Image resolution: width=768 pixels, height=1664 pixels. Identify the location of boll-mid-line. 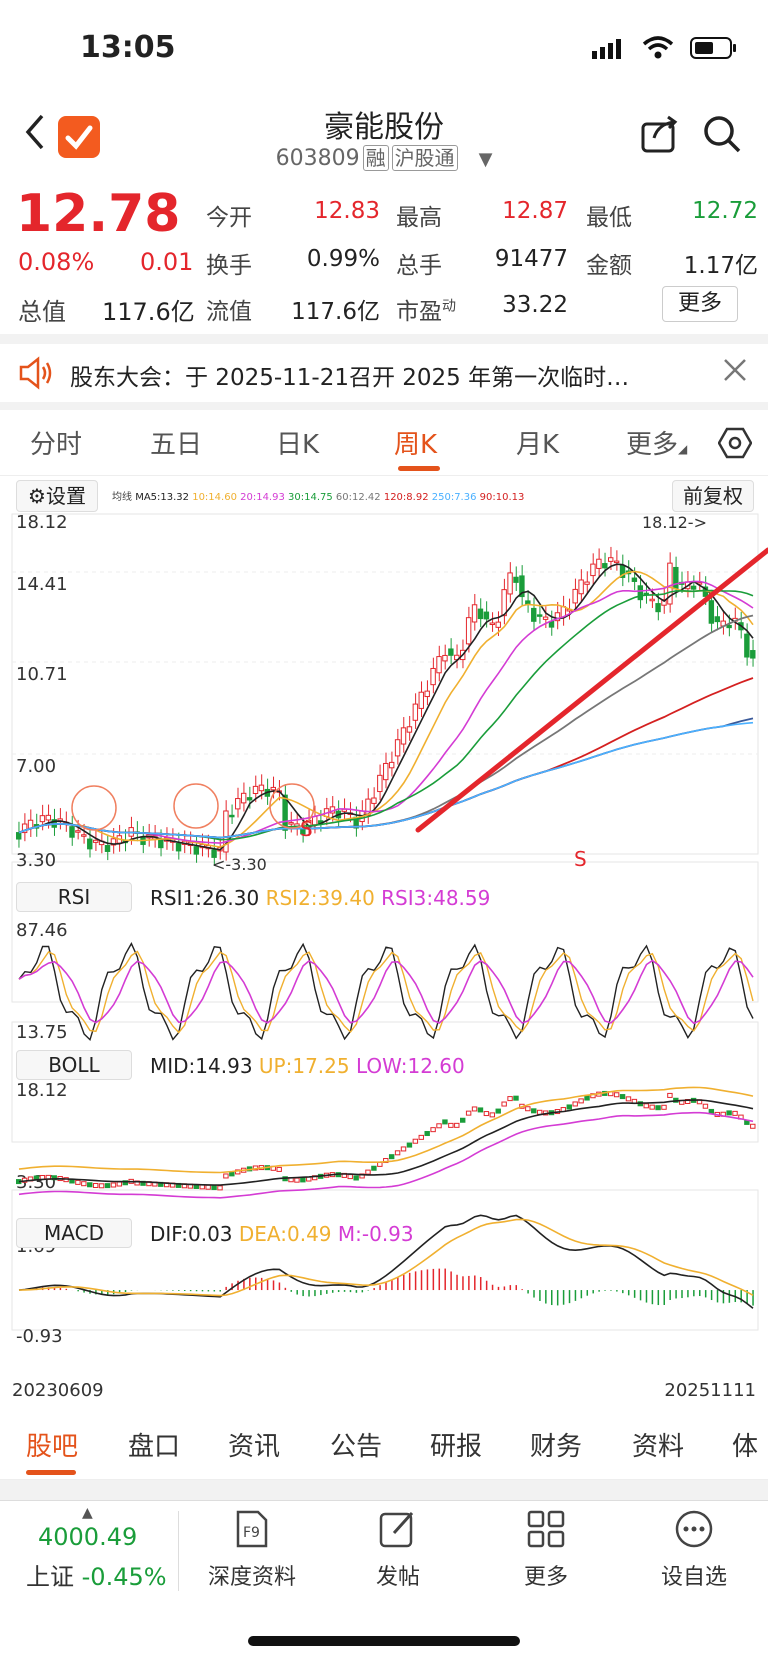
(386, 1142).